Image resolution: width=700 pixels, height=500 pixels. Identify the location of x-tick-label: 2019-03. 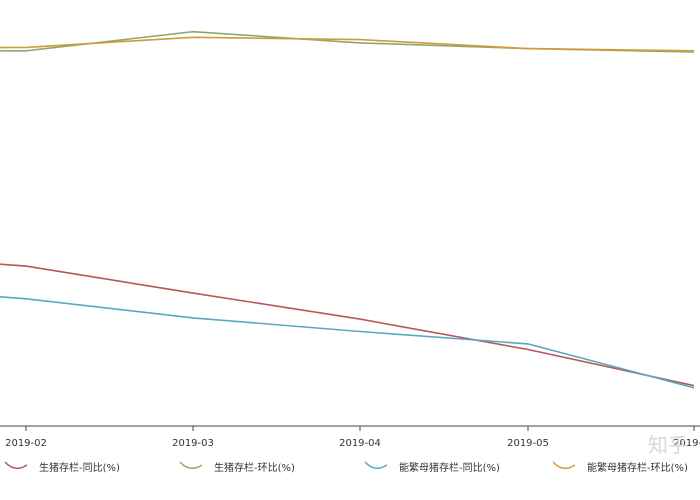
(193, 443).